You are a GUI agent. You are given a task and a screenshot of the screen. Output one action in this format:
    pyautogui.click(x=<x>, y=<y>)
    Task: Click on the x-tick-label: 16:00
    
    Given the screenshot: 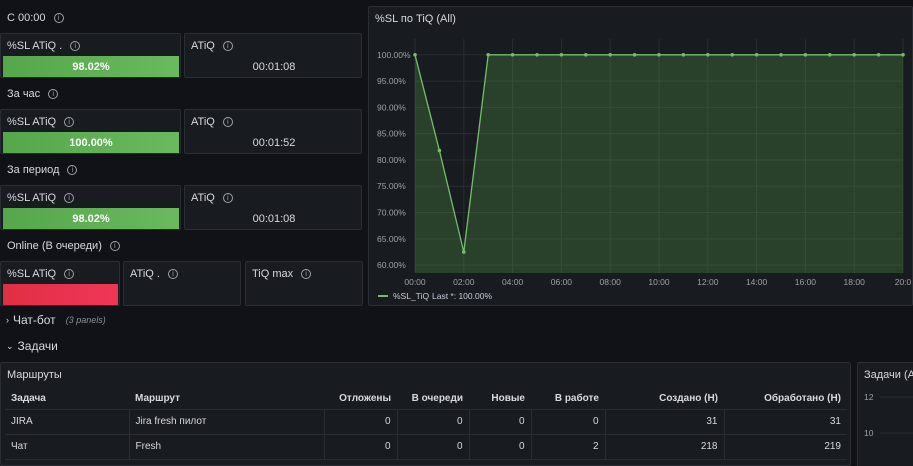 What is the action you would take?
    pyautogui.click(x=806, y=282)
    